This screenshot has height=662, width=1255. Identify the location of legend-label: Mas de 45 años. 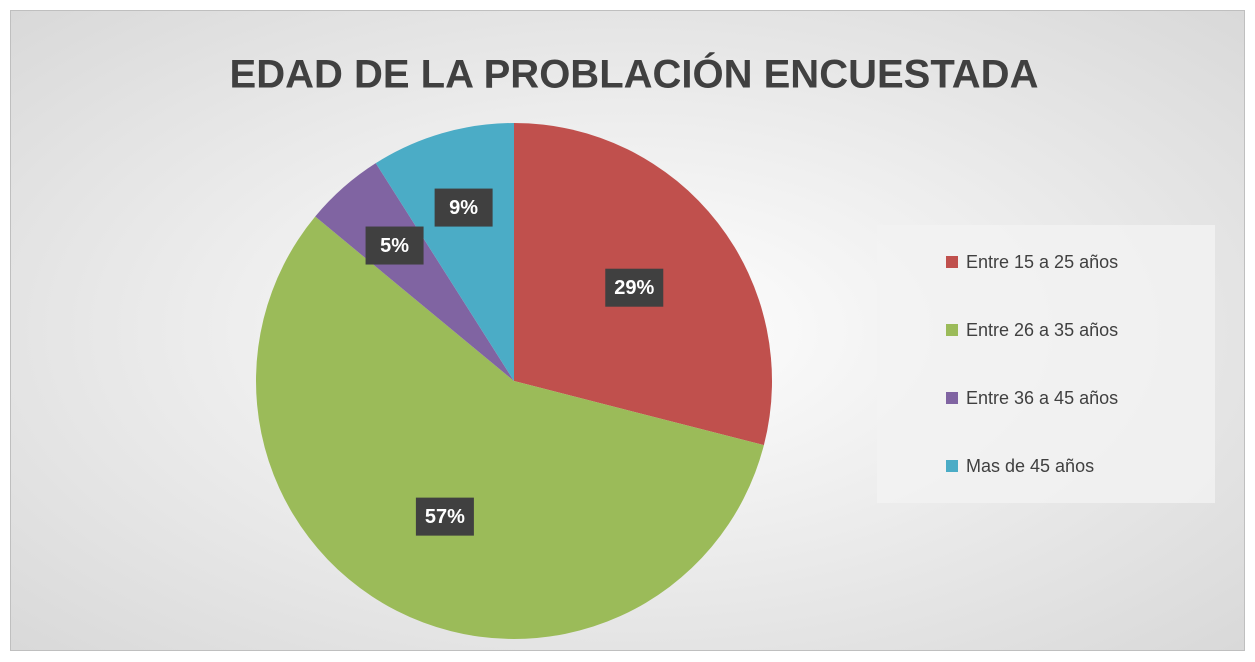
(1030, 466).